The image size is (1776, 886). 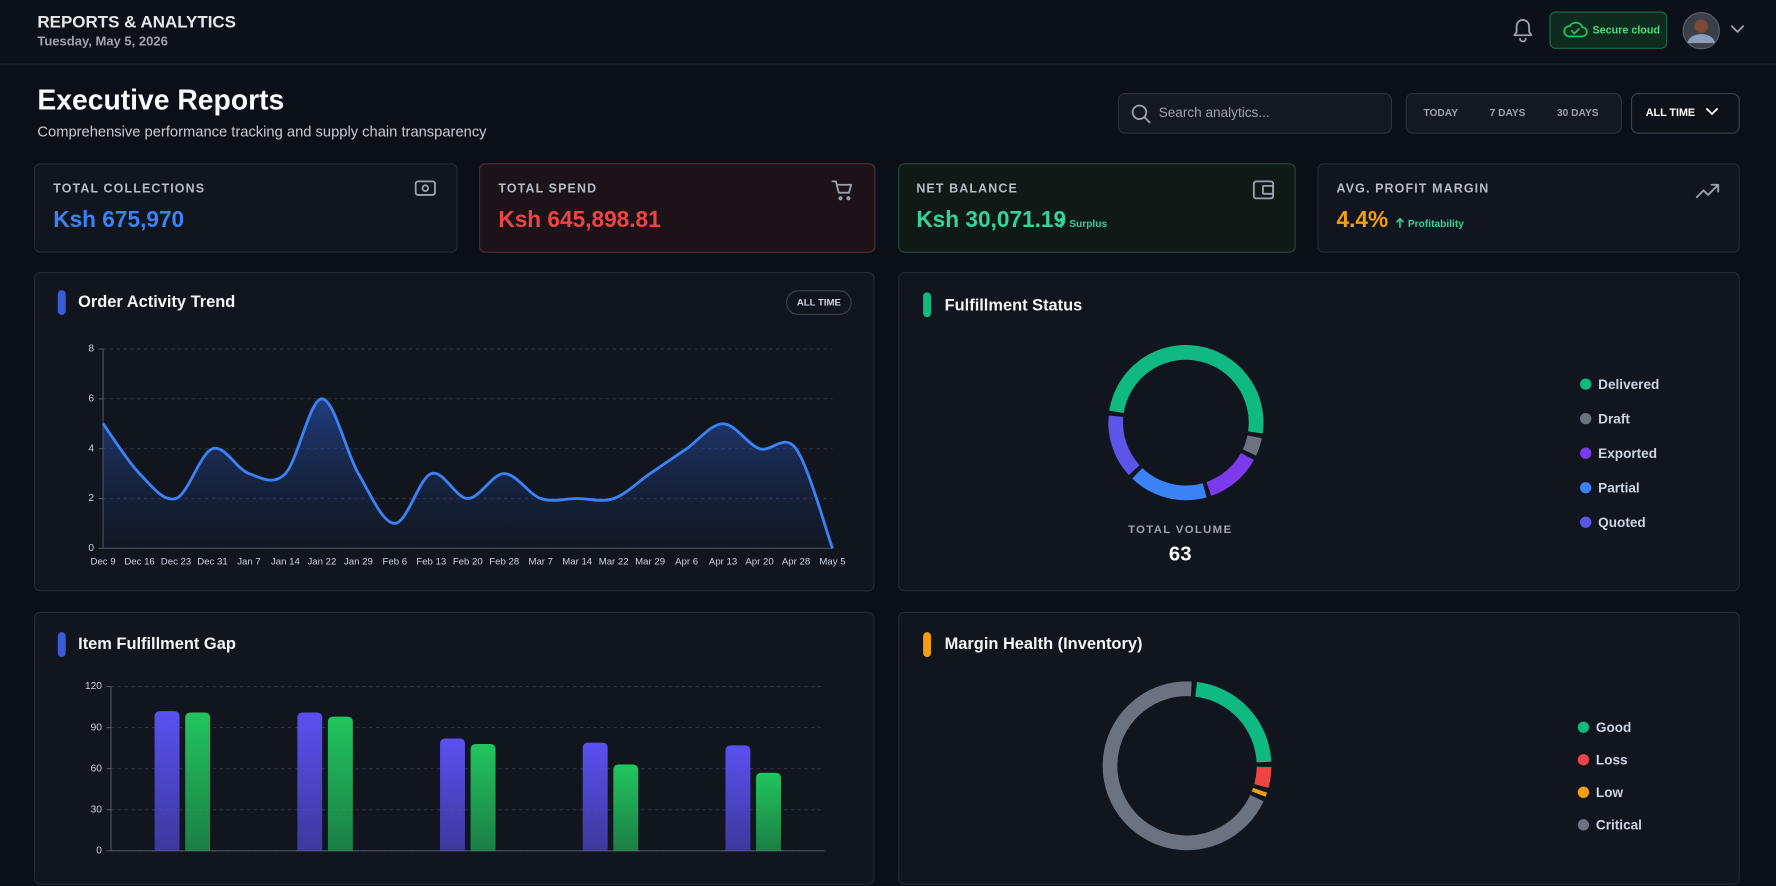 What do you see at coordinates (1180, 555) in the screenshot?
I see `total-value: 63` at bounding box center [1180, 555].